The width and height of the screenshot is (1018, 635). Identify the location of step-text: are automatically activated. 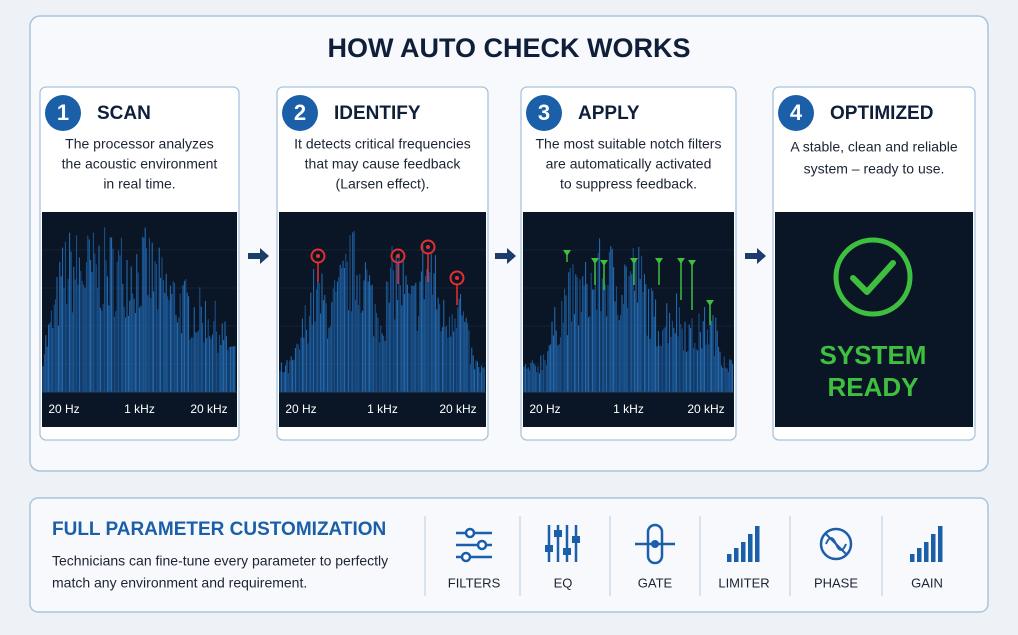
(629, 164).